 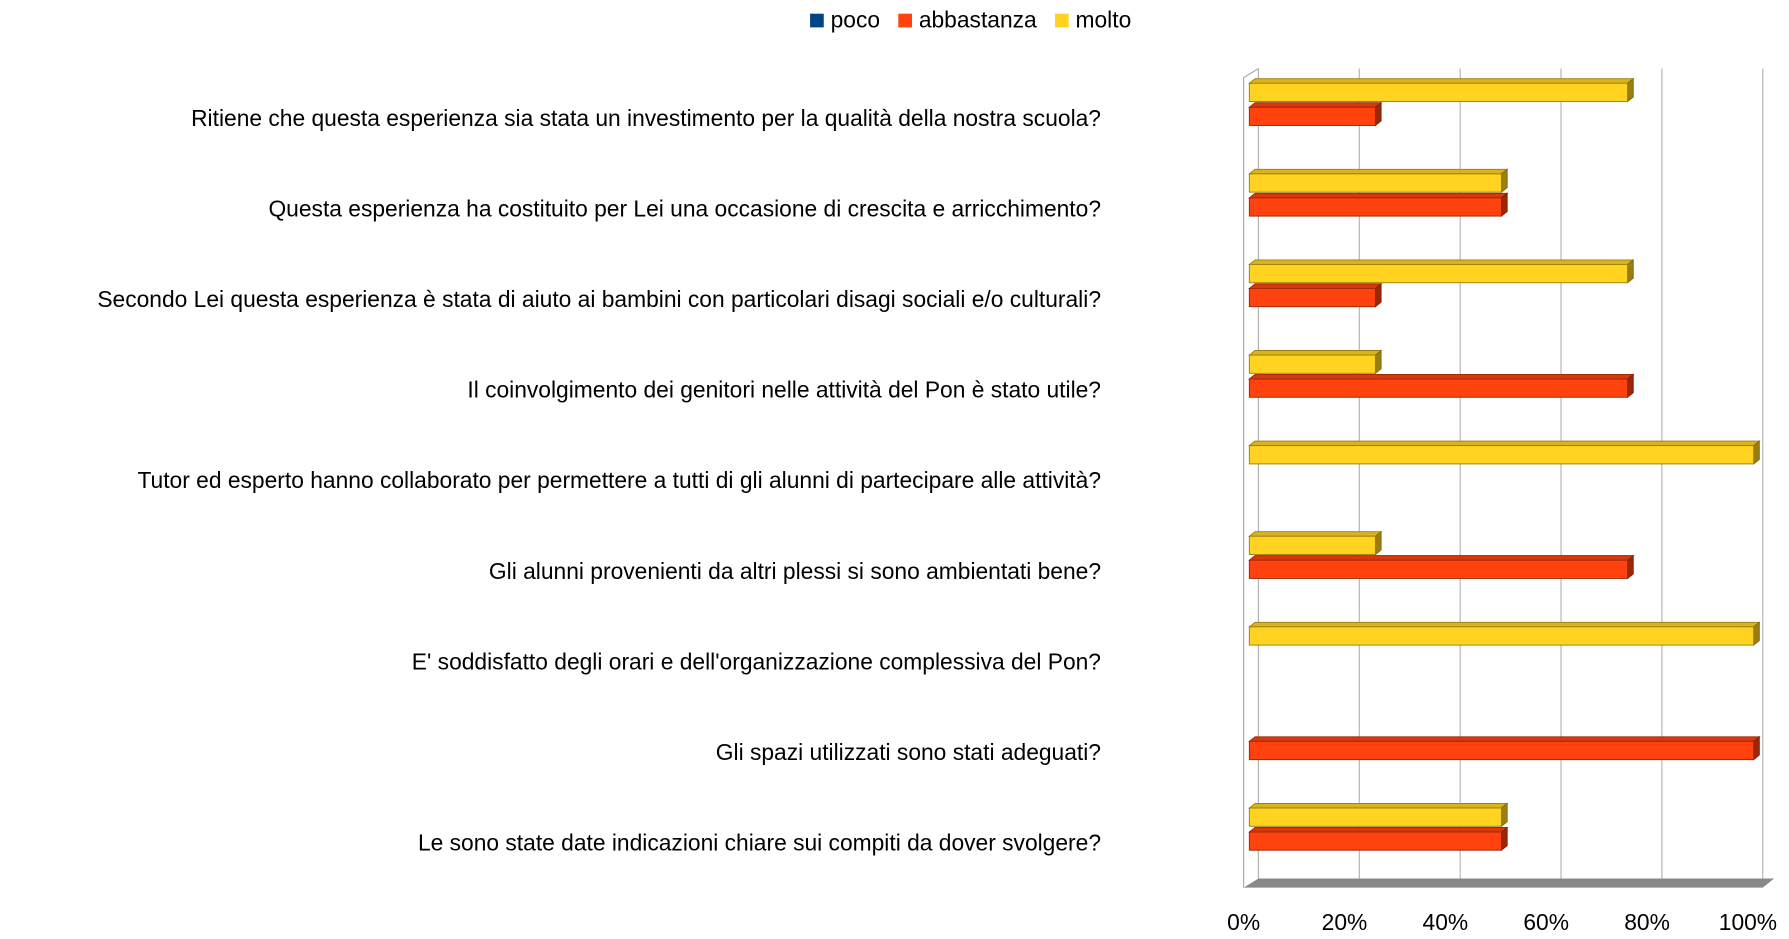 What do you see at coordinates (1748, 922) in the screenshot?
I see `x-tick-label: 100%` at bounding box center [1748, 922].